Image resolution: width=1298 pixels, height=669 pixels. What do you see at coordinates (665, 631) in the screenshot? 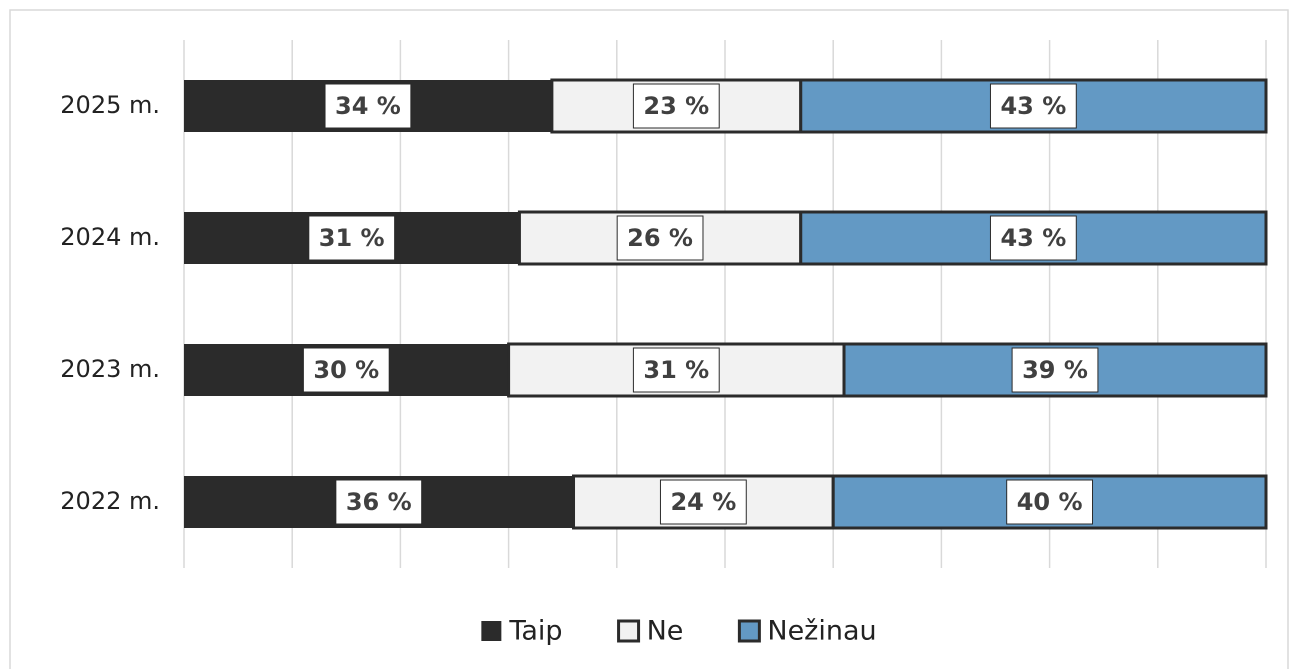
I see `legend-label: Ne` at bounding box center [665, 631].